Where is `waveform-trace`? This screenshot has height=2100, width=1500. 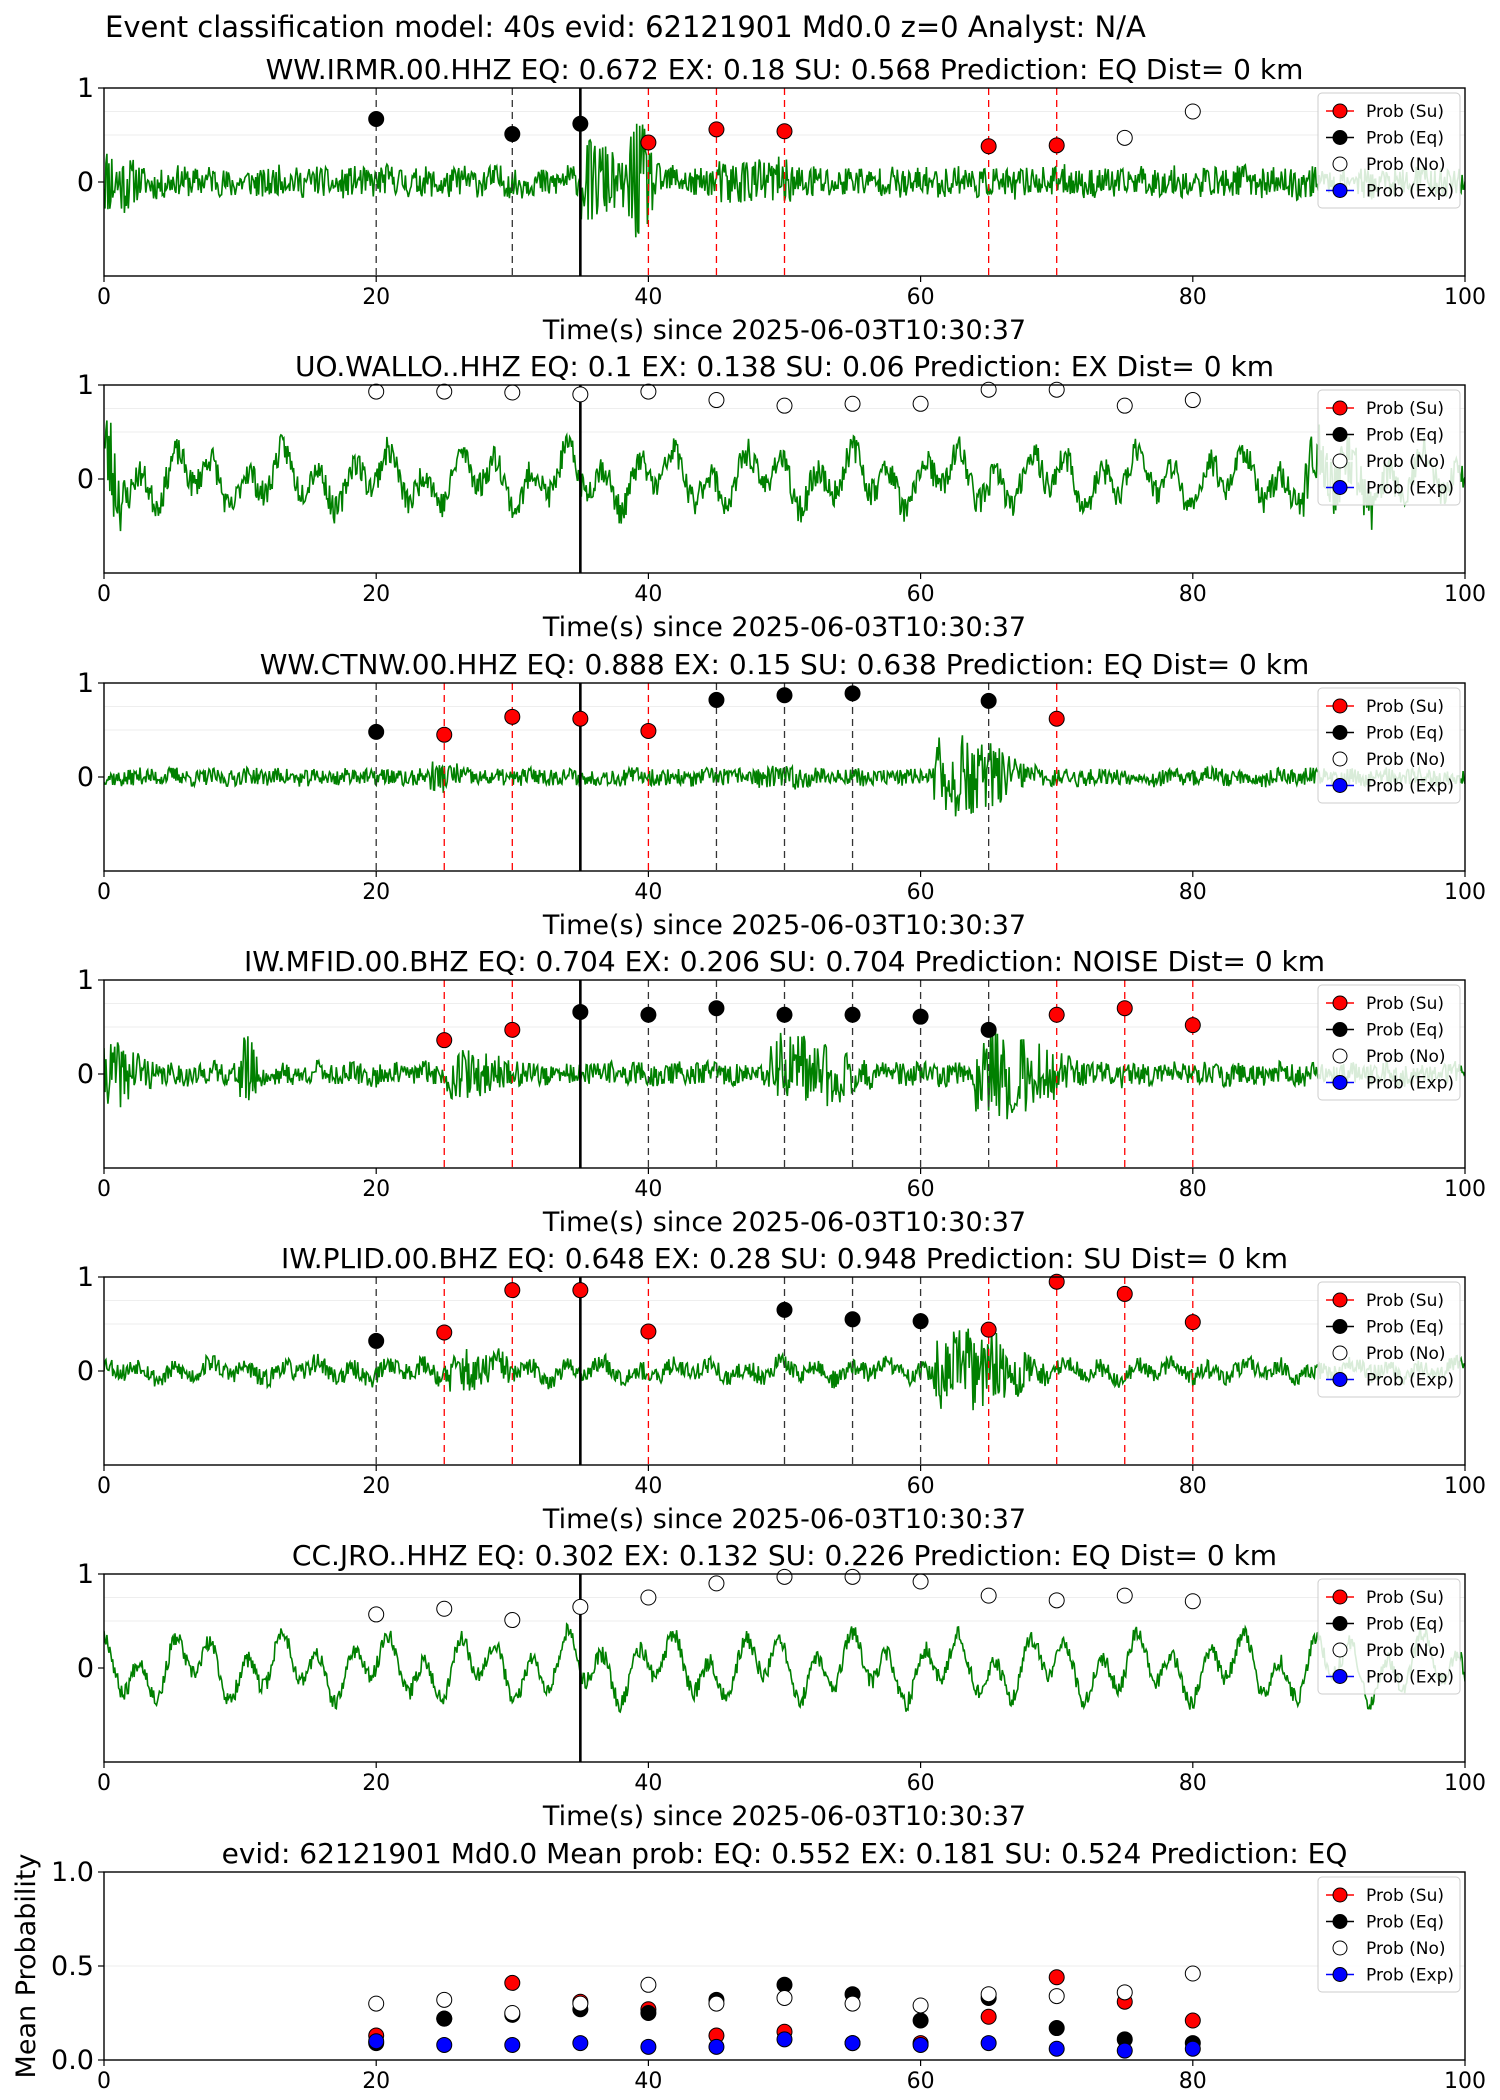
waveform-trace is located at coordinates (784, 1668).